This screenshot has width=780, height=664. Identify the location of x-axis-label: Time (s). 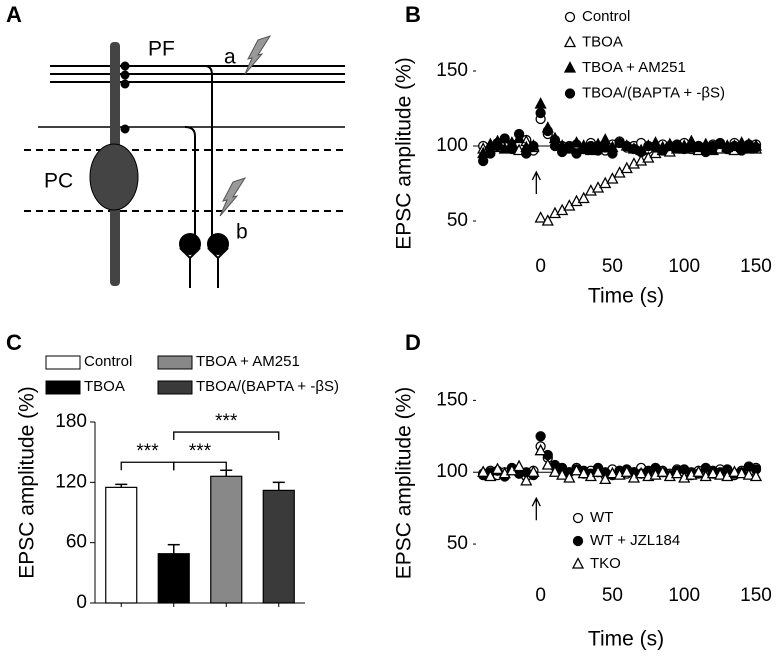
(626, 296).